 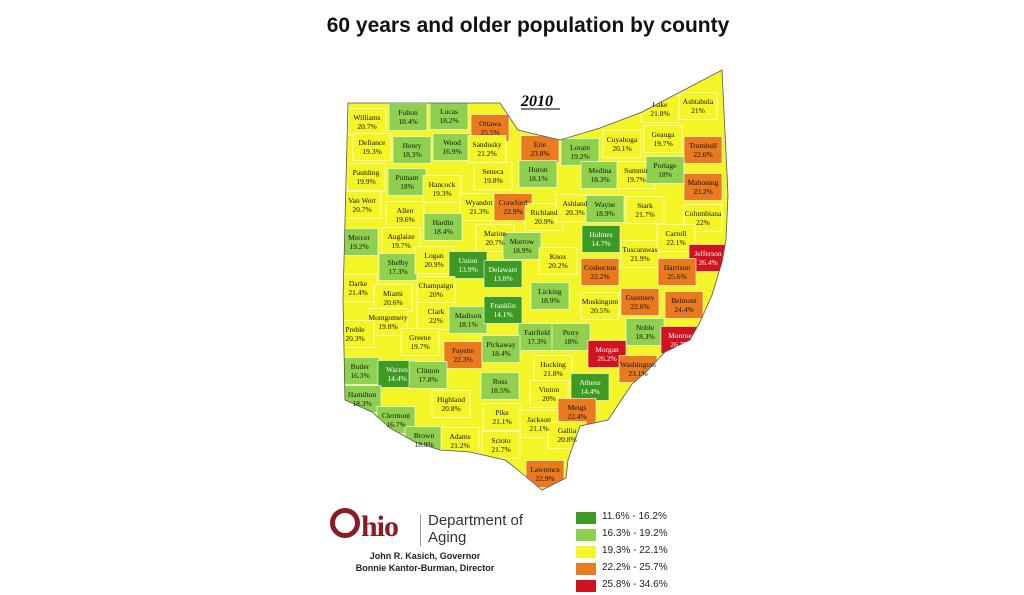 What do you see at coordinates (365, 181) in the screenshot?
I see `county-value: 19.9%` at bounding box center [365, 181].